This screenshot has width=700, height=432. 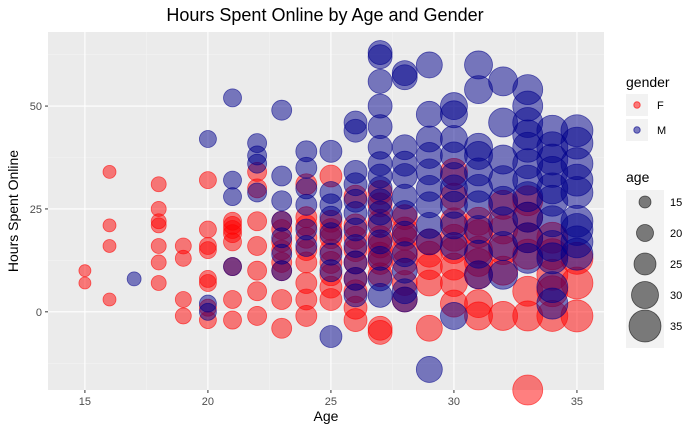 I want to click on y-tick-label: 25, so click(x=36, y=210).